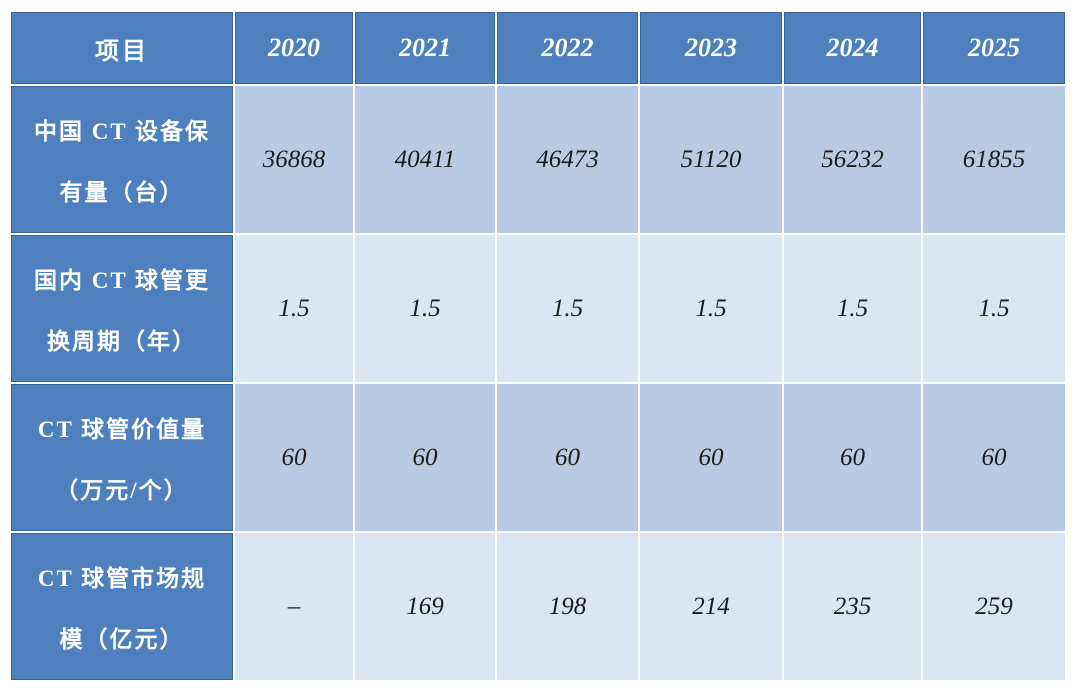  Describe the element at coordinates (567, 48) in the screenshot. I see `column-header-2022: 2022` at that location.